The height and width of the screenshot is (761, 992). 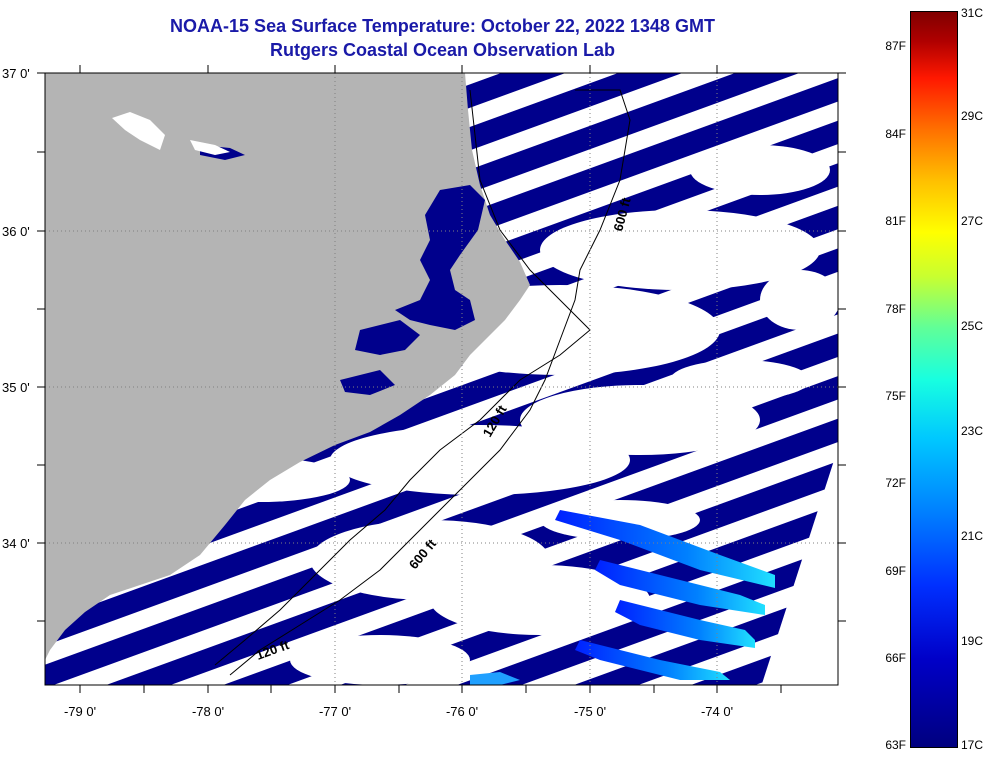 I want to click on colorbar-fahrenheit-label: 87F, so click(x=895, y=46).